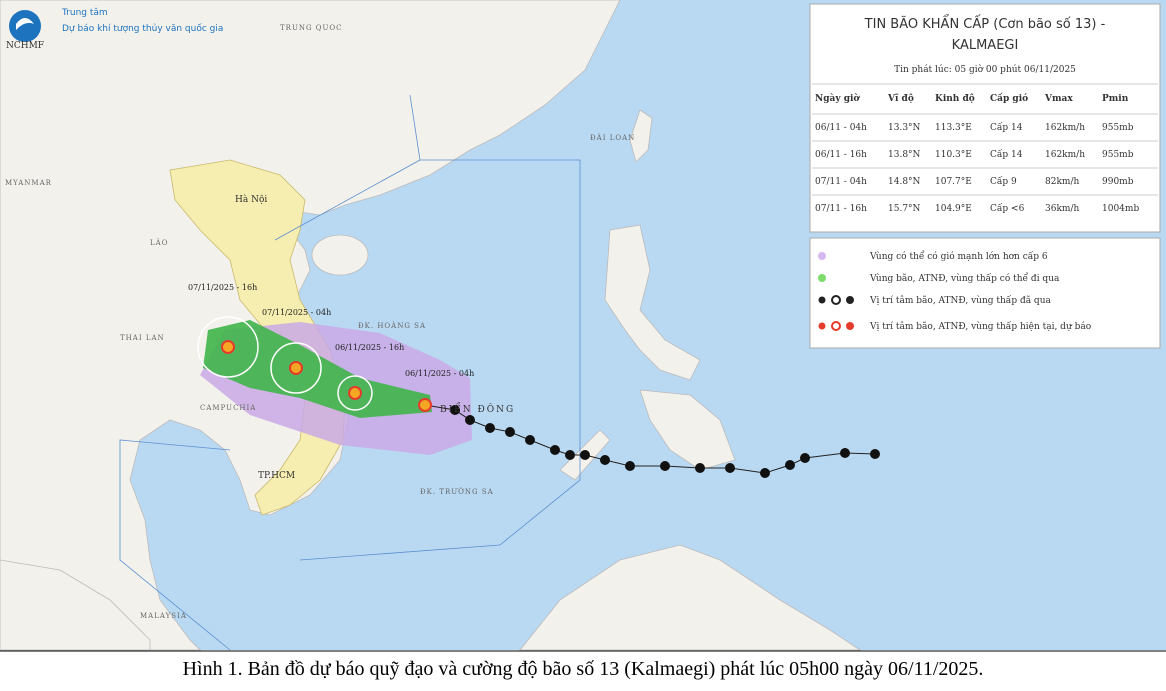 The image size is (1166, 691). What do you see at coordinates (1062, 182) in the screenshot?
I see `table-cell: 82km/h` at bounding box center [1062, 182].